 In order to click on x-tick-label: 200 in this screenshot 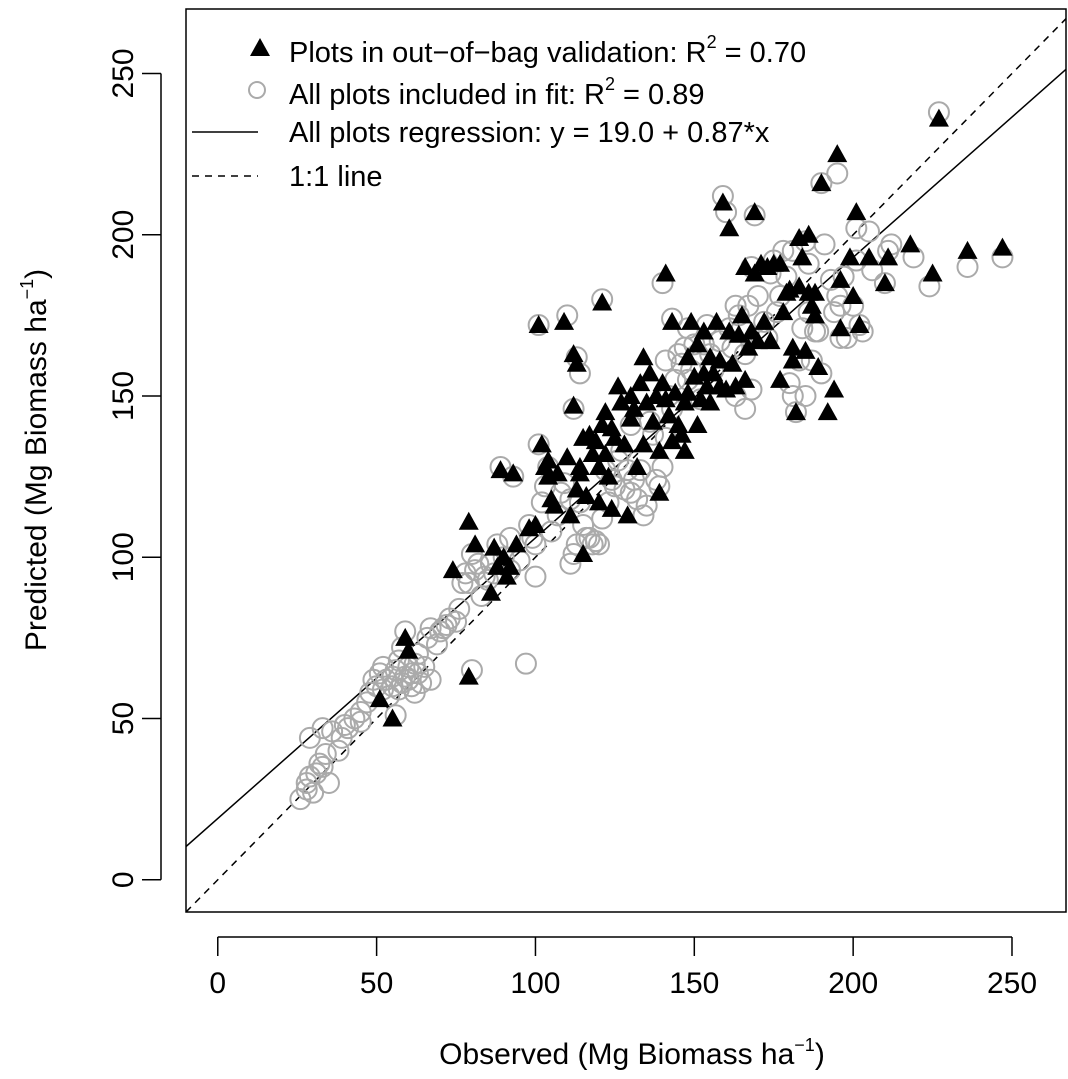, I will do `click(853, 983)`.